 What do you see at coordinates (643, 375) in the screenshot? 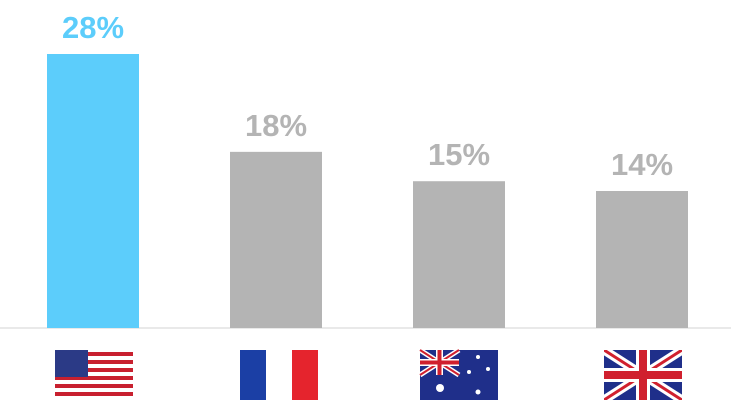
I see `flag-uk` at bounding box center [643, 375].